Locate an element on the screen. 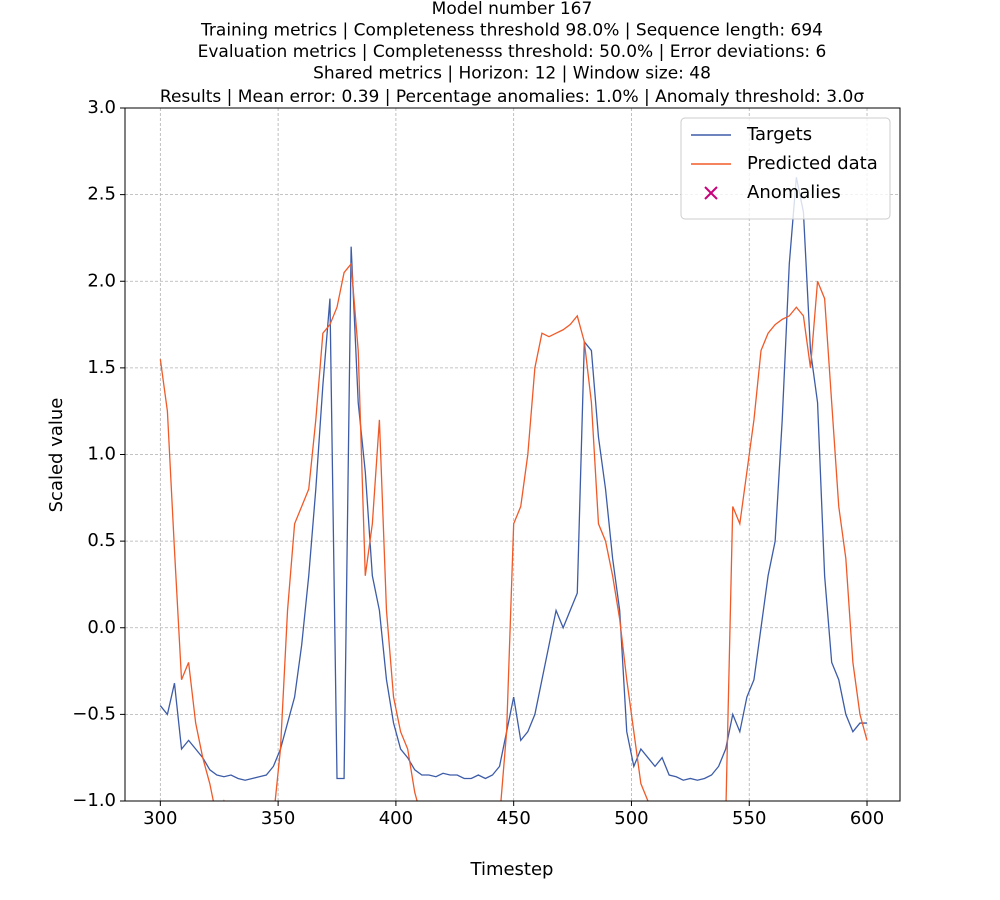 This screenshot has width=1000, height=900. y-tick-label: 1.5 is located at coordinates (101, 367).